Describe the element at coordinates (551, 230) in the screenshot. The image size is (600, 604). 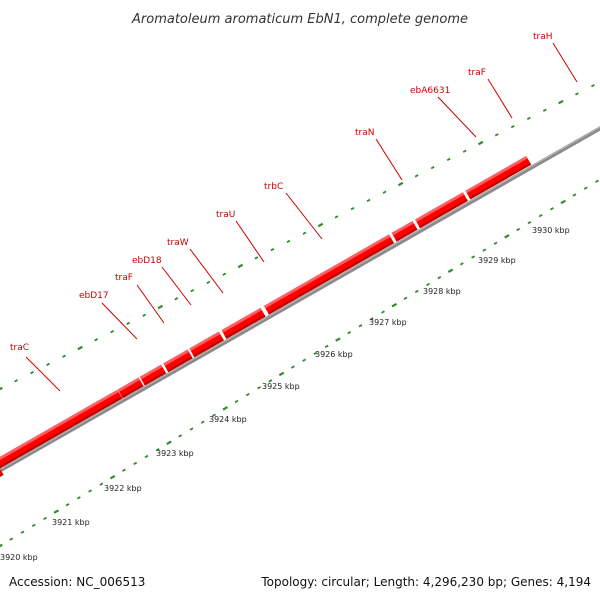
I see `kbp-label: 3930 kbp` at that location.